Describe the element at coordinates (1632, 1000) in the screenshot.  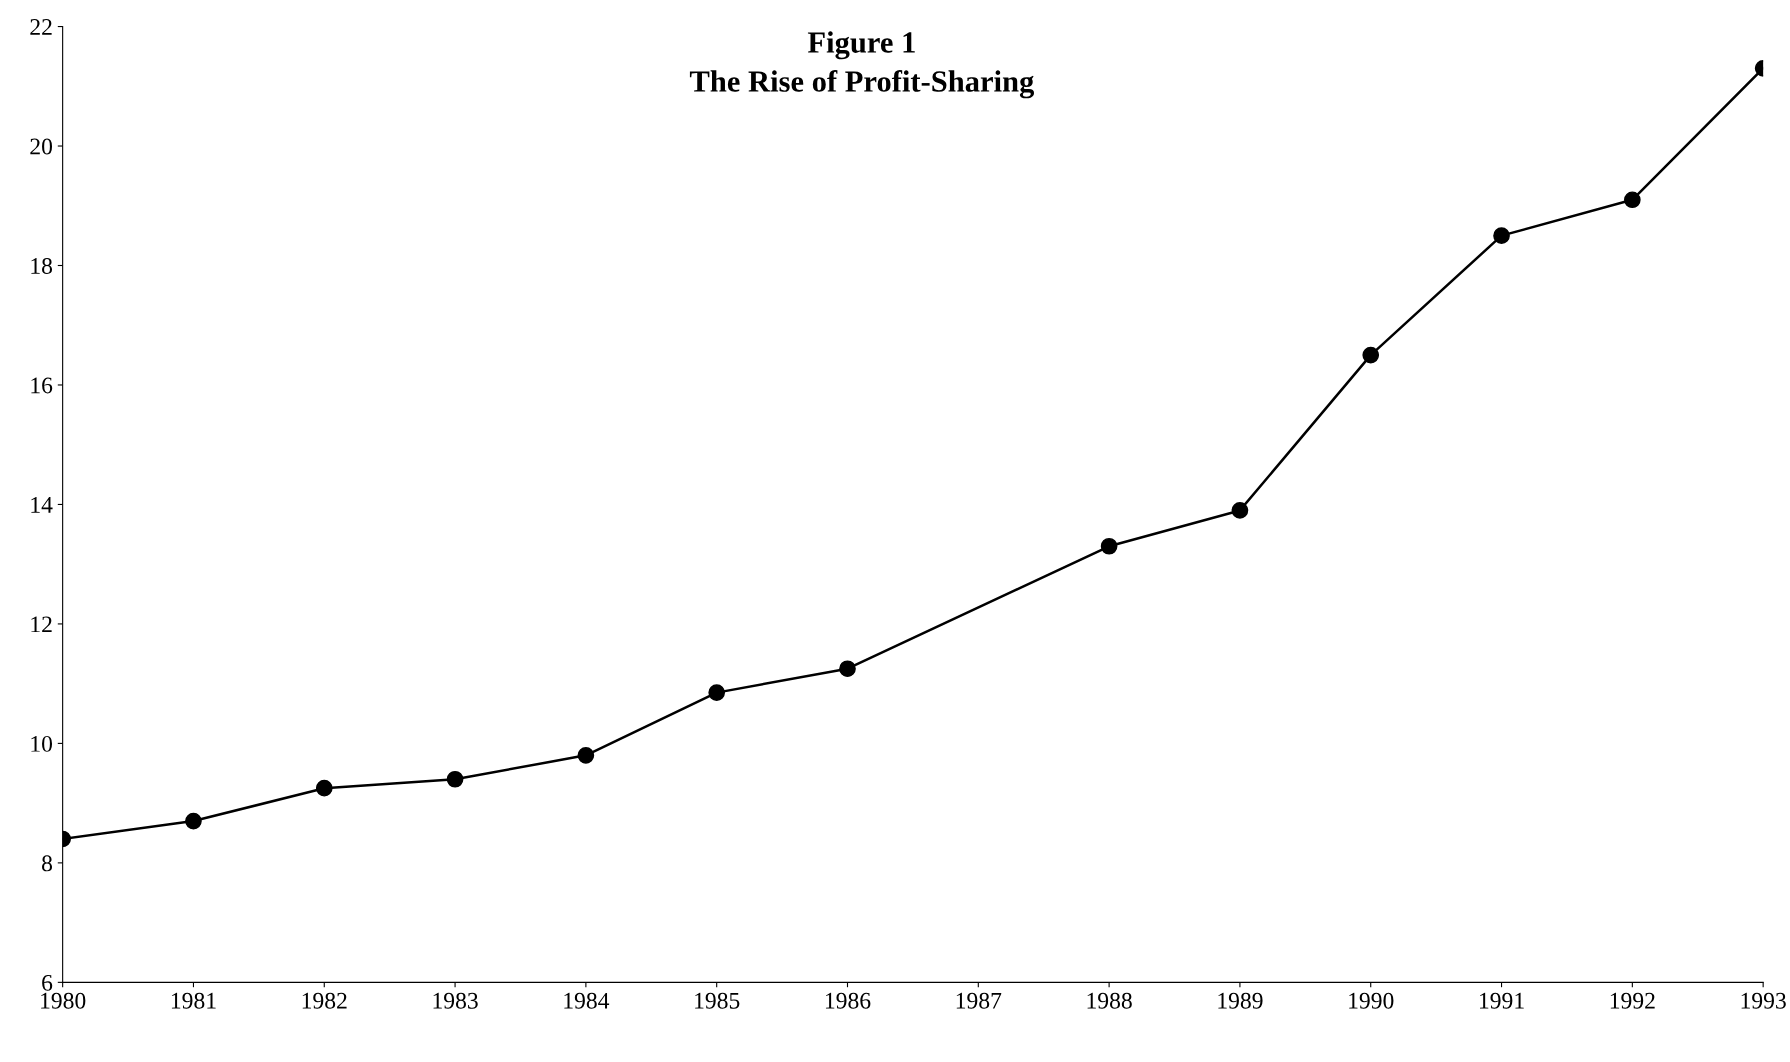
I see `x-tick-label: 1992` at that location.